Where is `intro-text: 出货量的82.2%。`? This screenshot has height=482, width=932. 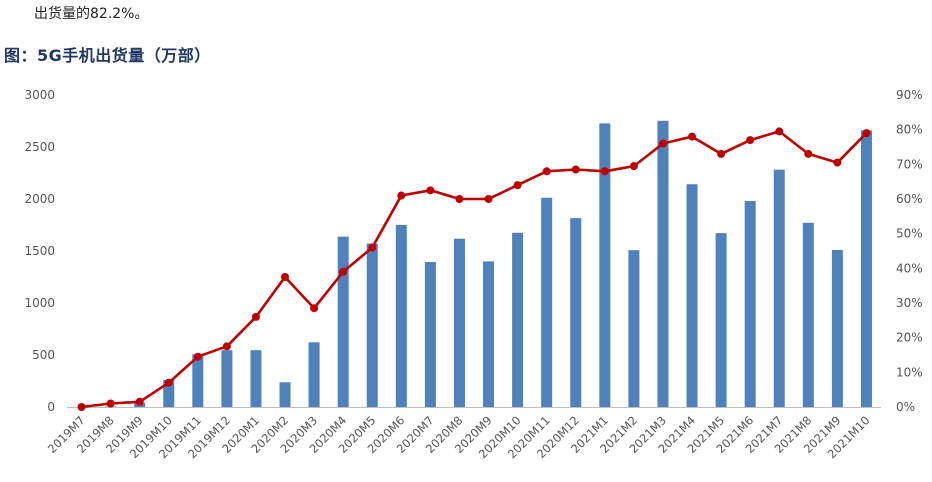
intro-text: 出货量的82.2%。 is located at coordinates (91, 14).